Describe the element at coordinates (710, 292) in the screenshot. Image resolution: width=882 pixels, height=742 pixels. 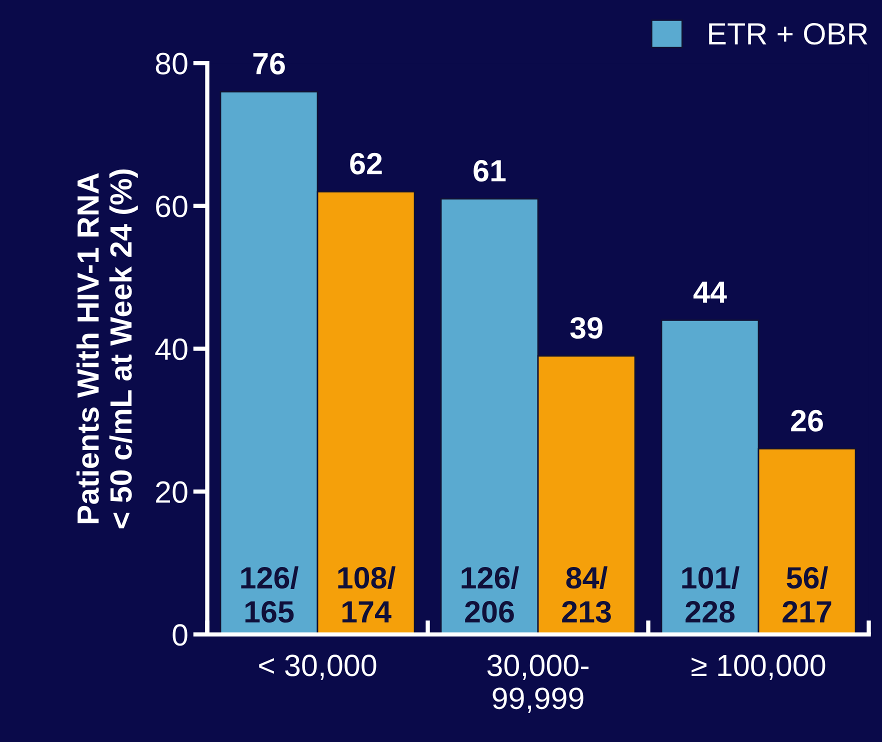
I see `data-label: 44` at that location.